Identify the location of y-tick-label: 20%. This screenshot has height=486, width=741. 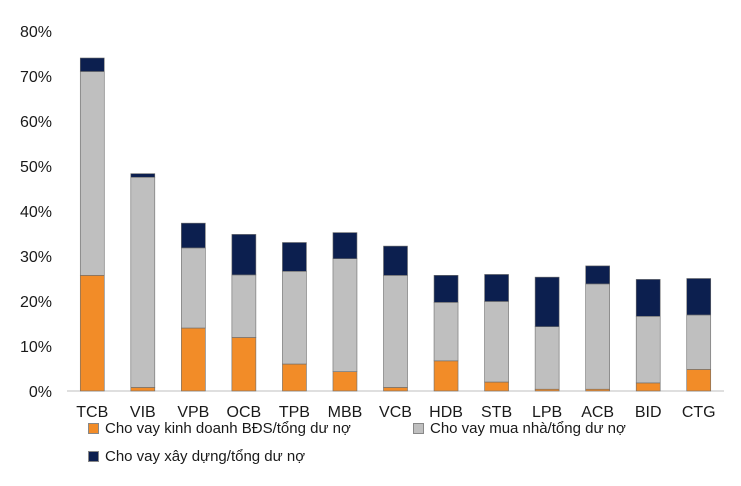
(36, 302).